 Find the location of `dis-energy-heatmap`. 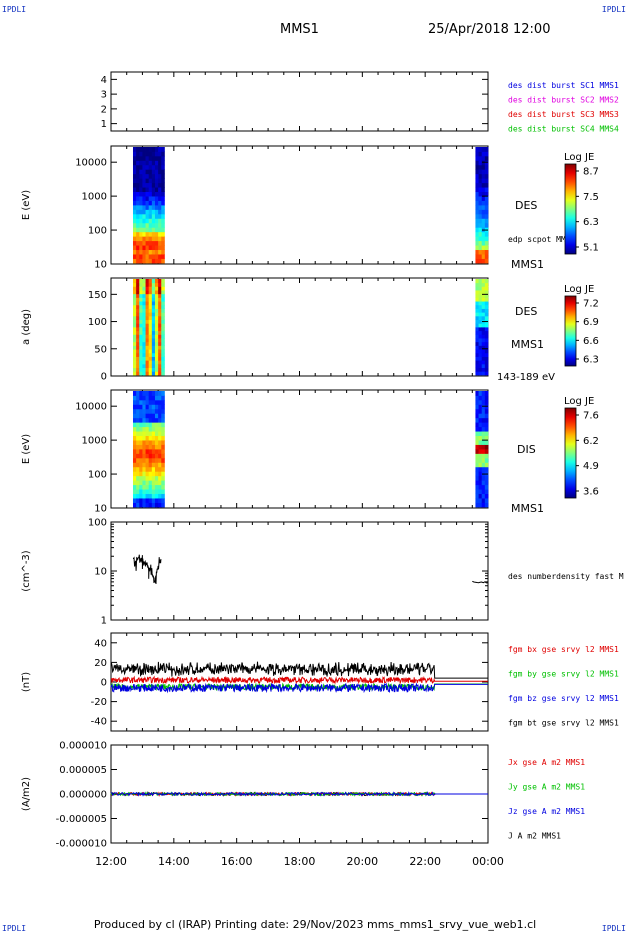

dis-energy-heatmap is located at coordinates (310, 449).